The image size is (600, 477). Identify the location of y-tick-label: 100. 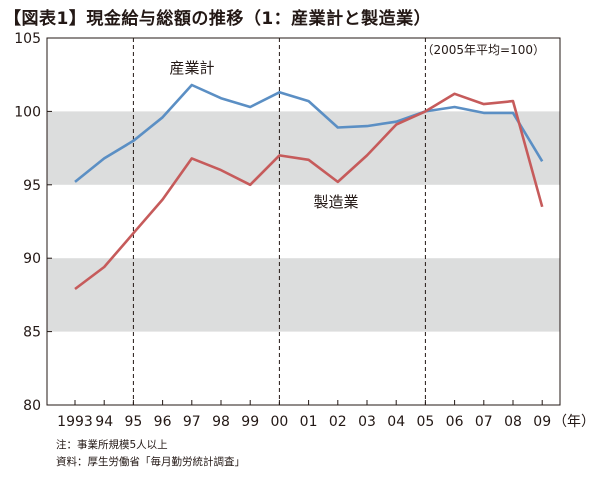
(27, 112).